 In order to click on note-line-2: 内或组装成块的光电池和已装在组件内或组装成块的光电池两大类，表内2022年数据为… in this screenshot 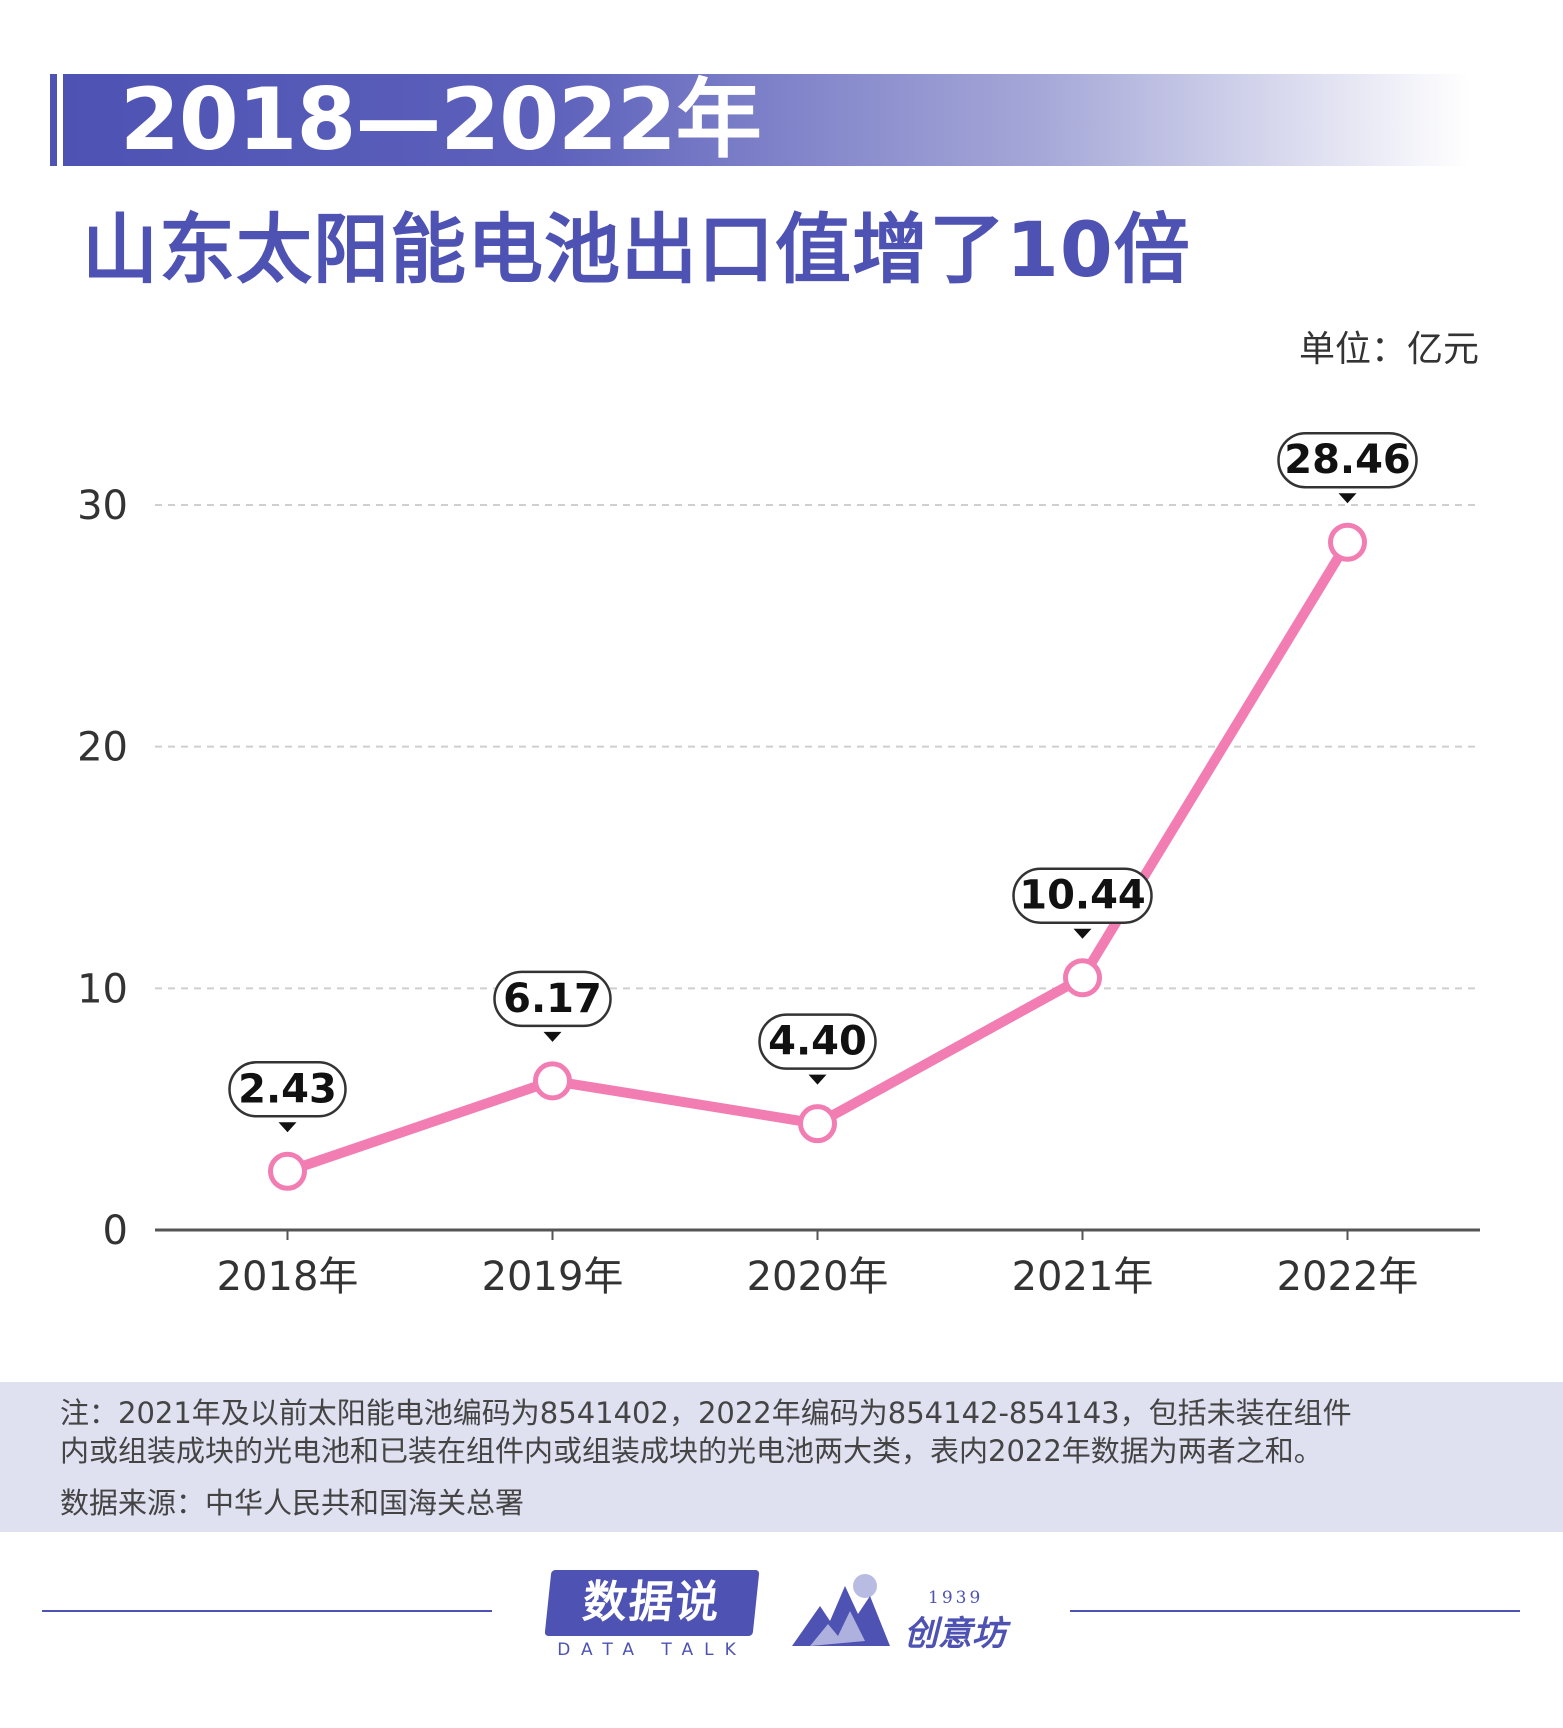, I will do `click(691, 1451)`.